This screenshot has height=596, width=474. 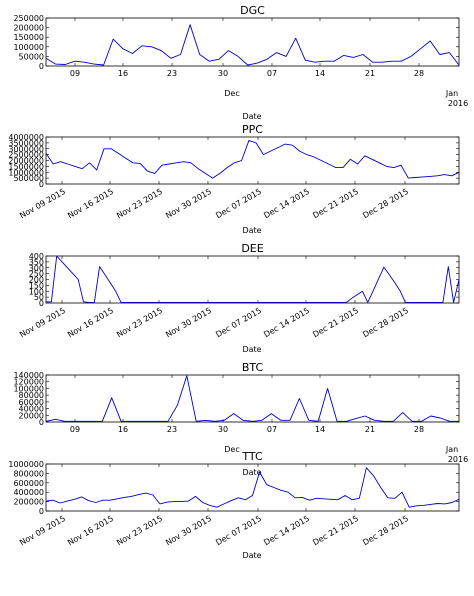 I want to click on y-tick-label: 3000000, so click(x=26, y=149).